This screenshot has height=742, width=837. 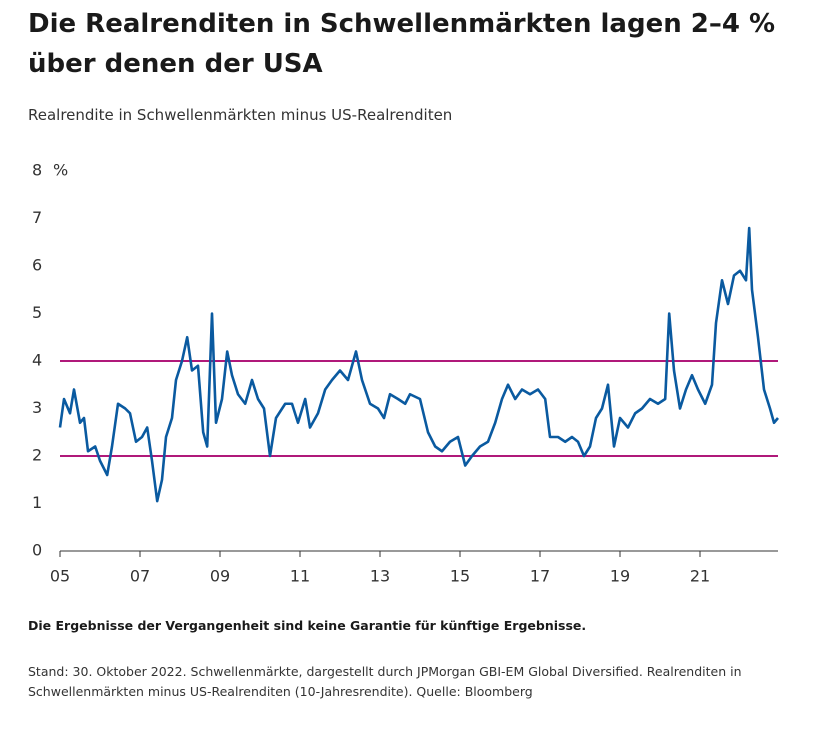 I want to click on y-tick-label: 0, so click(x=37, y=550).